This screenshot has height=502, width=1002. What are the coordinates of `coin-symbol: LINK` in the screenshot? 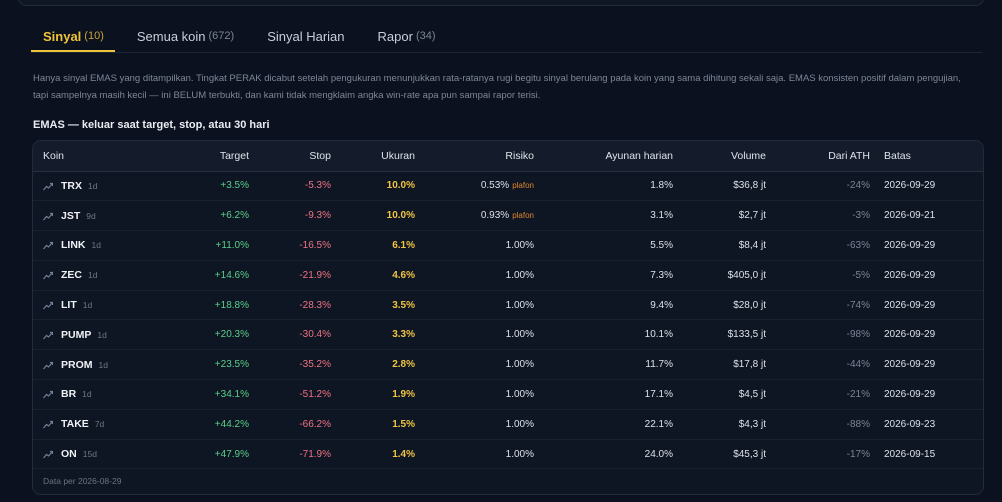 It's located at (73, 245).